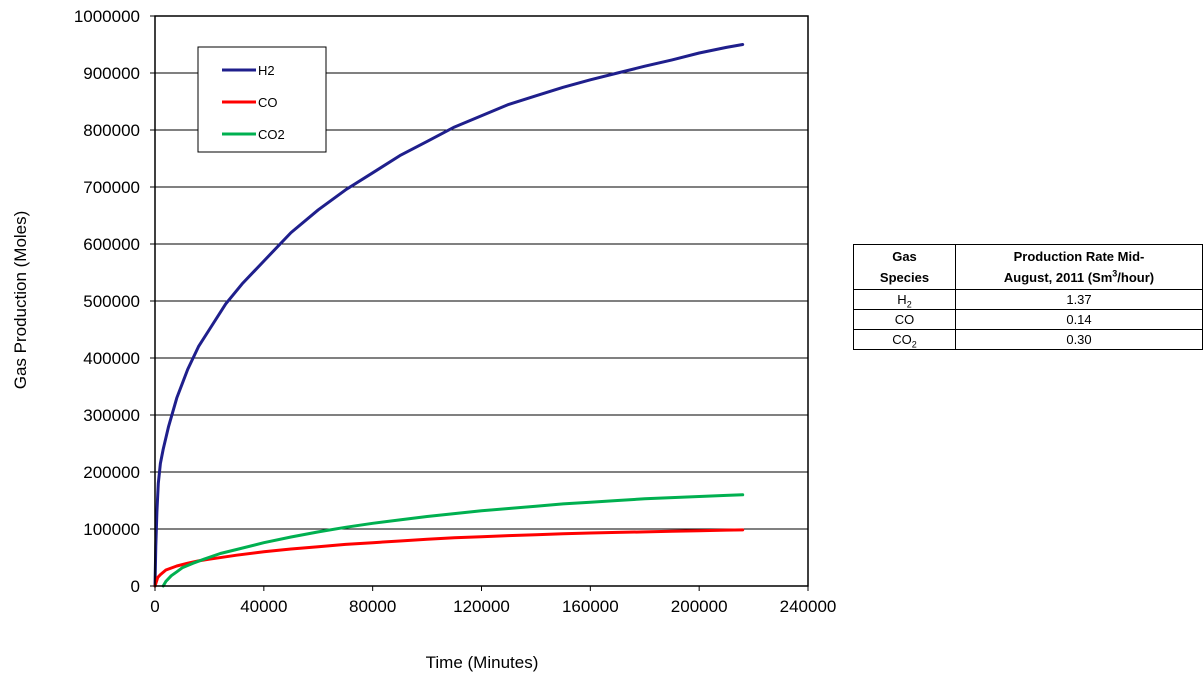 This screenshot has height=676, width=1203. Describe the element at coordinates (1058, 277) in the screenshot. I see `header-rate-line2-pre: August, 2011 (Sm` at that location.